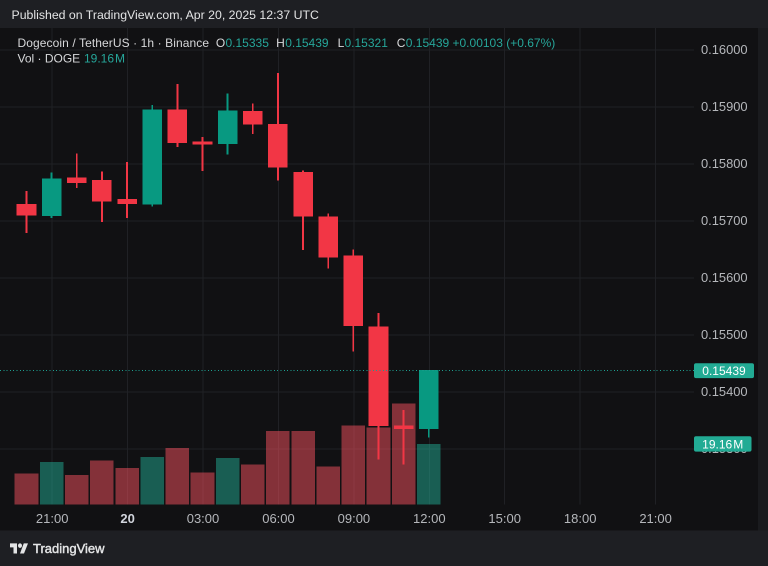 Image resolution: width=768 pixels, height=566 pixels. I want to click on svg-text: TradingView, so click(69, 548).